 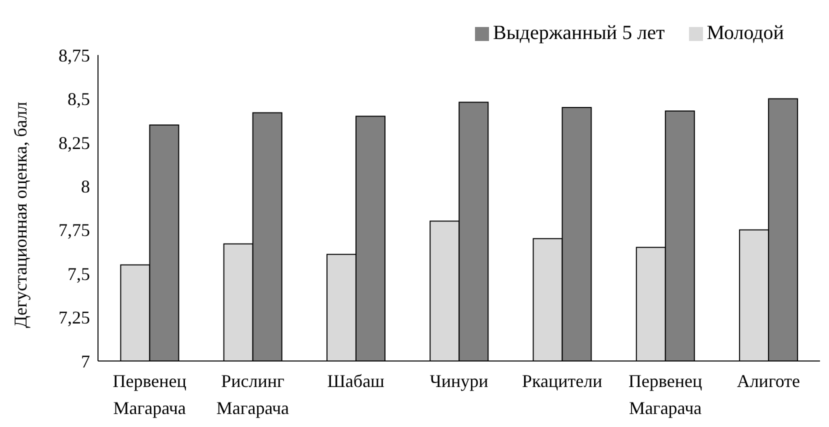 I want to click on x-tick-label: Рислинг Магарача, so click(x=253, y=394).